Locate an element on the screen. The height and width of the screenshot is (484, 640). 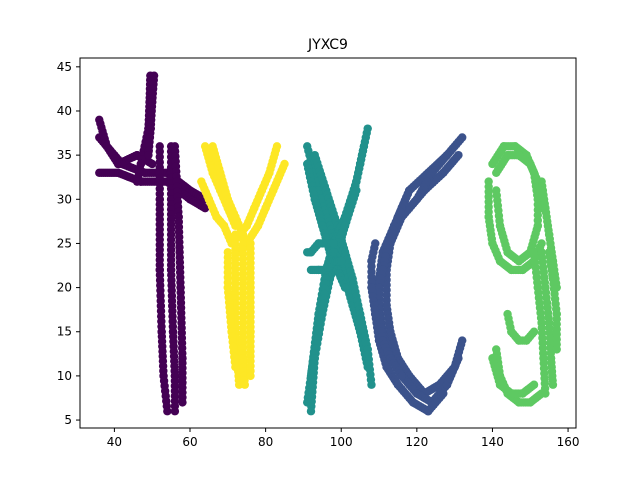
x-tick-label: 40 is located at coordinates (114, 442).